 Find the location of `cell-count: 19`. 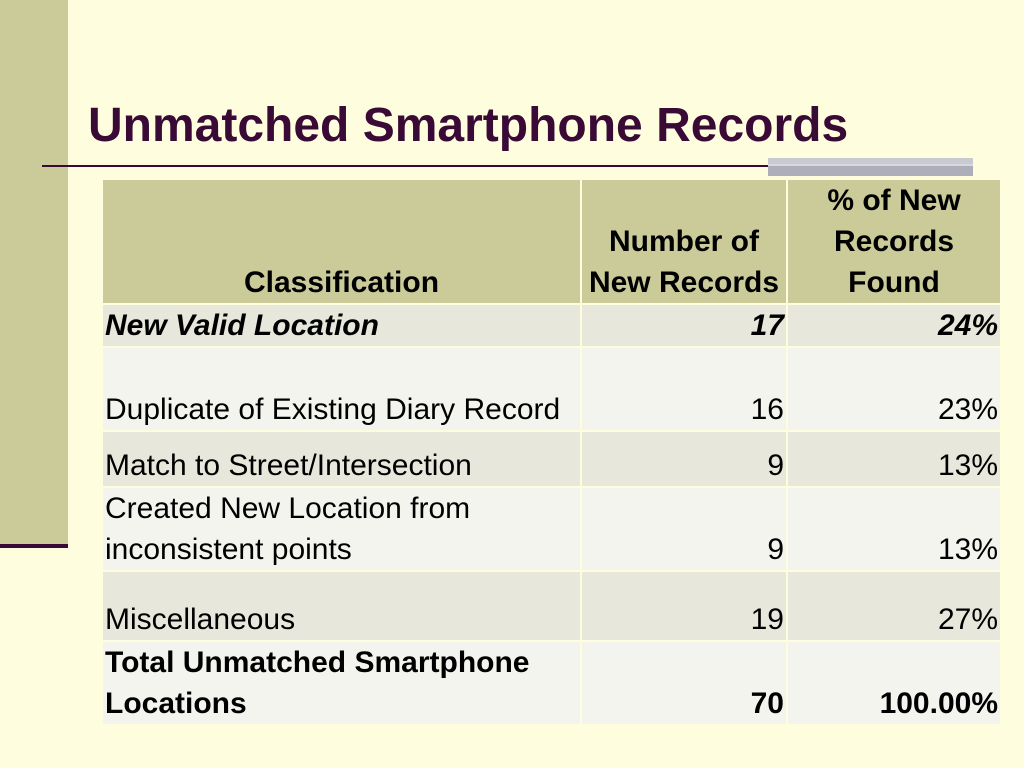

cell-count: 19 is located at coordinates (684, 606).